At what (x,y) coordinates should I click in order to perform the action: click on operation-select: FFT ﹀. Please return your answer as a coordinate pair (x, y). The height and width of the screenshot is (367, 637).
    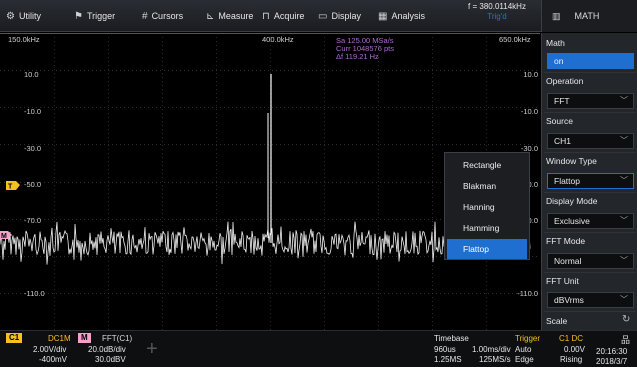
    Looking at the image, I should click on (590, 101).